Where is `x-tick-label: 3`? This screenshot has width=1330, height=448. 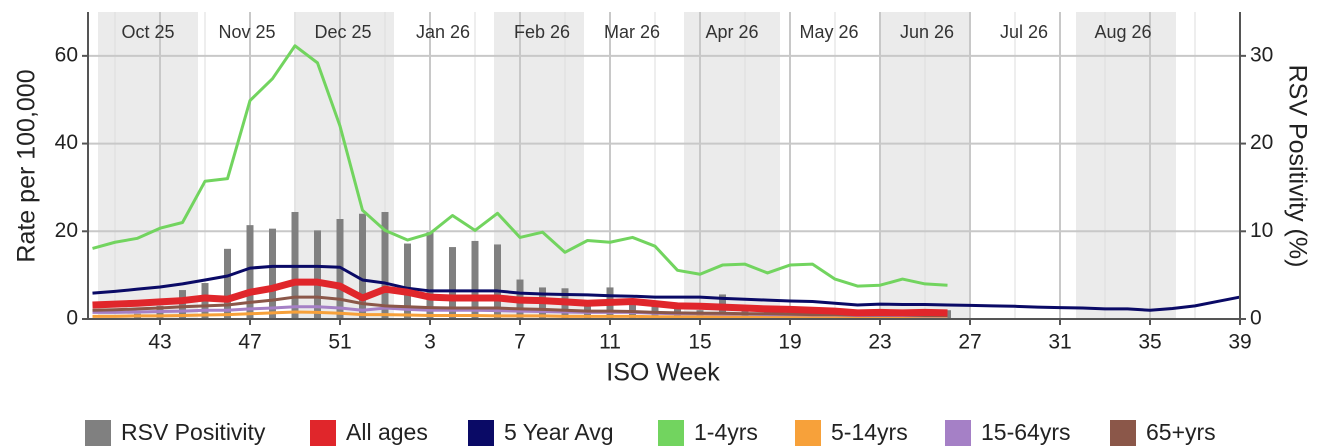
x-tick-label: 3 is located at coordinates (430, 342).